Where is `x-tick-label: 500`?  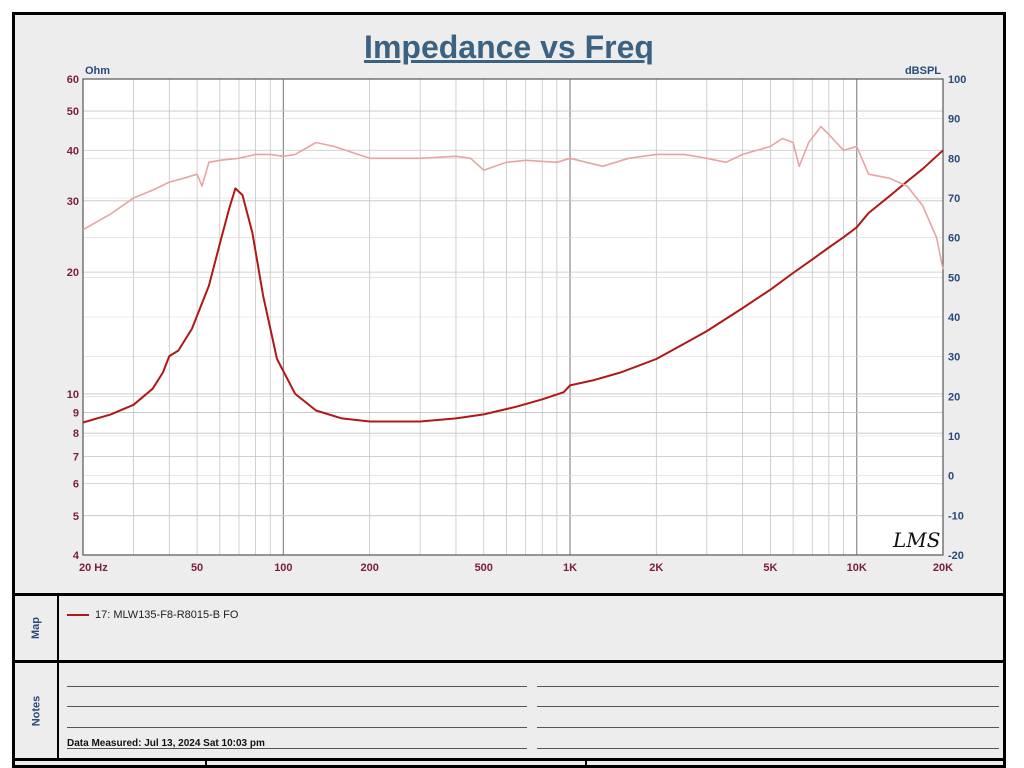 x-tick-label: 500 is located at coordinates (484, 568).